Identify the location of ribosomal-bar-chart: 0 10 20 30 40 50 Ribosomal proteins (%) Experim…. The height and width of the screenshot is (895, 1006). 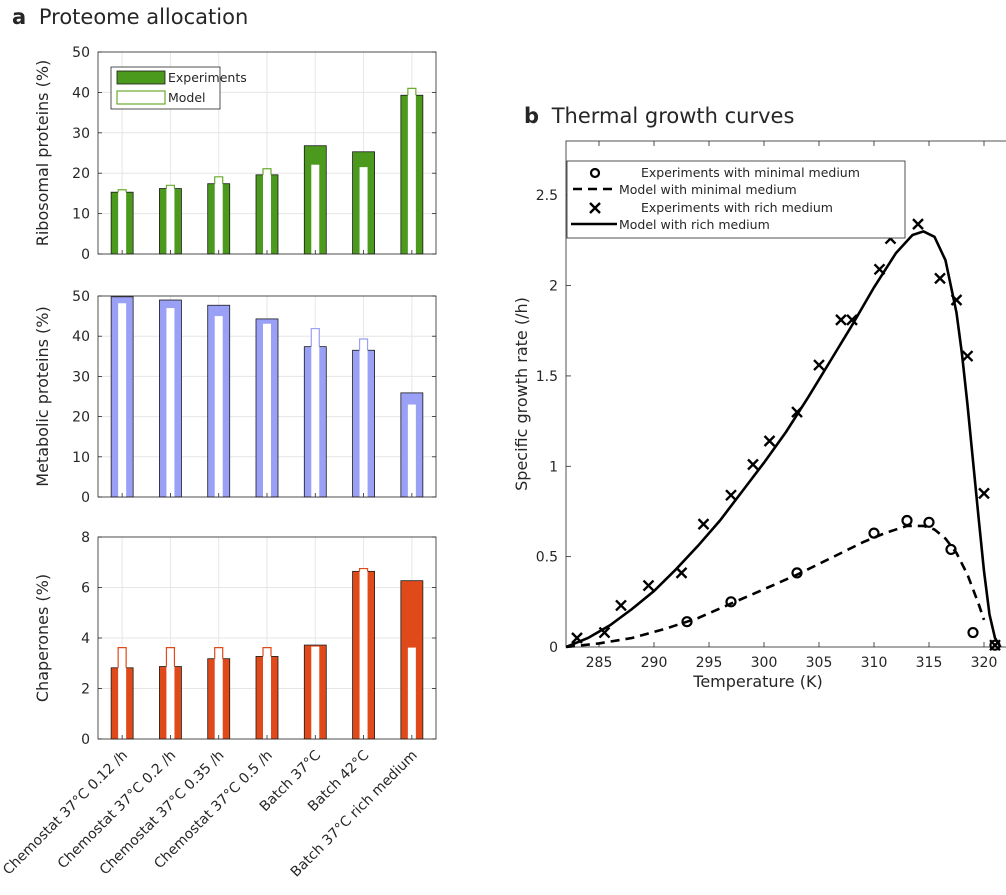
(235, 154).